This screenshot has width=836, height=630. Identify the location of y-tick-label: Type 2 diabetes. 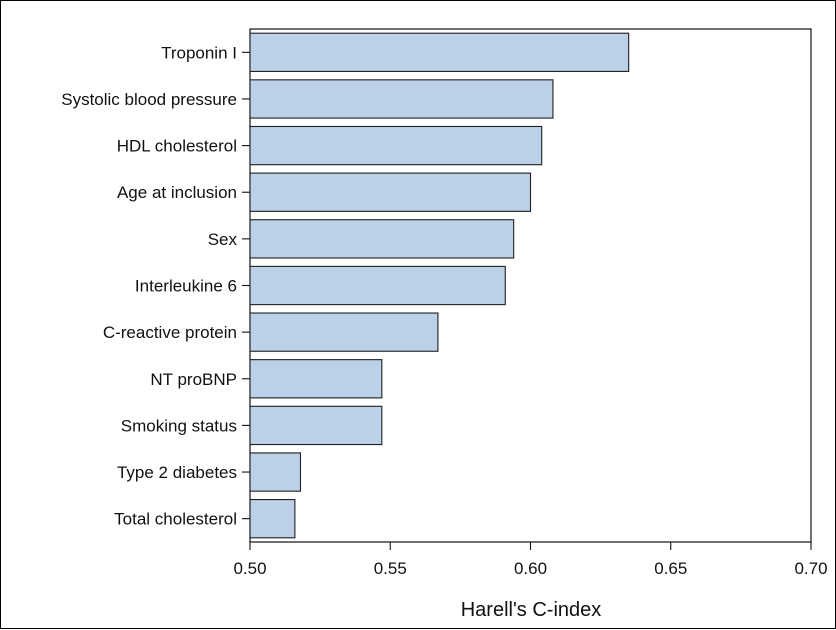
(177, 472).